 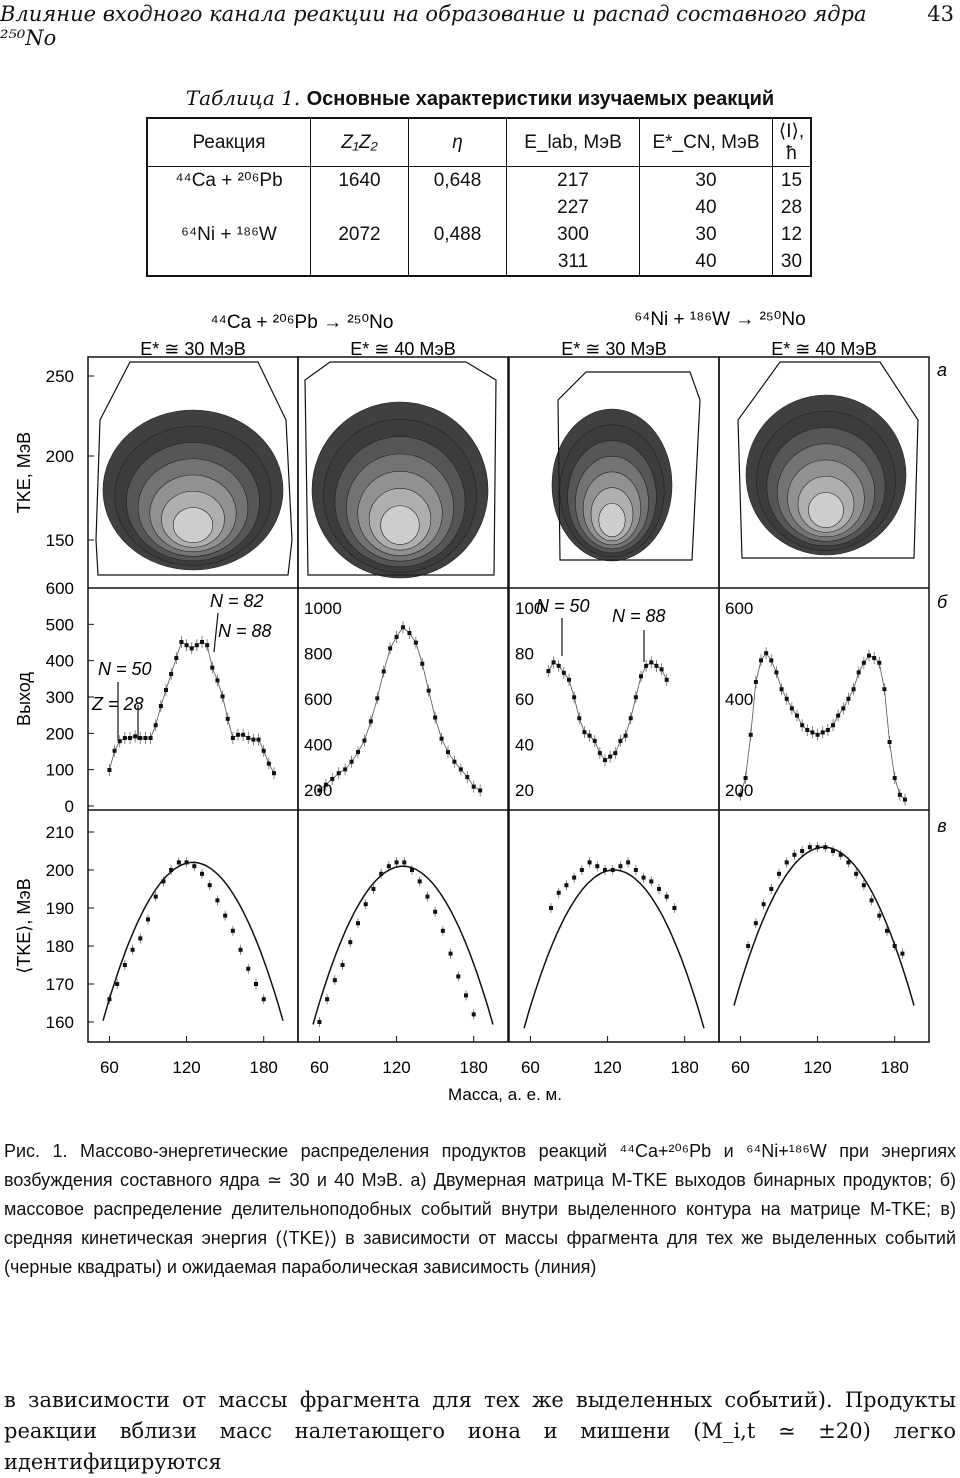 What do you see at coordinates (60, 984) in the screenshot?
I see `y-tick-label: 170` at bounding box center [60, 984].